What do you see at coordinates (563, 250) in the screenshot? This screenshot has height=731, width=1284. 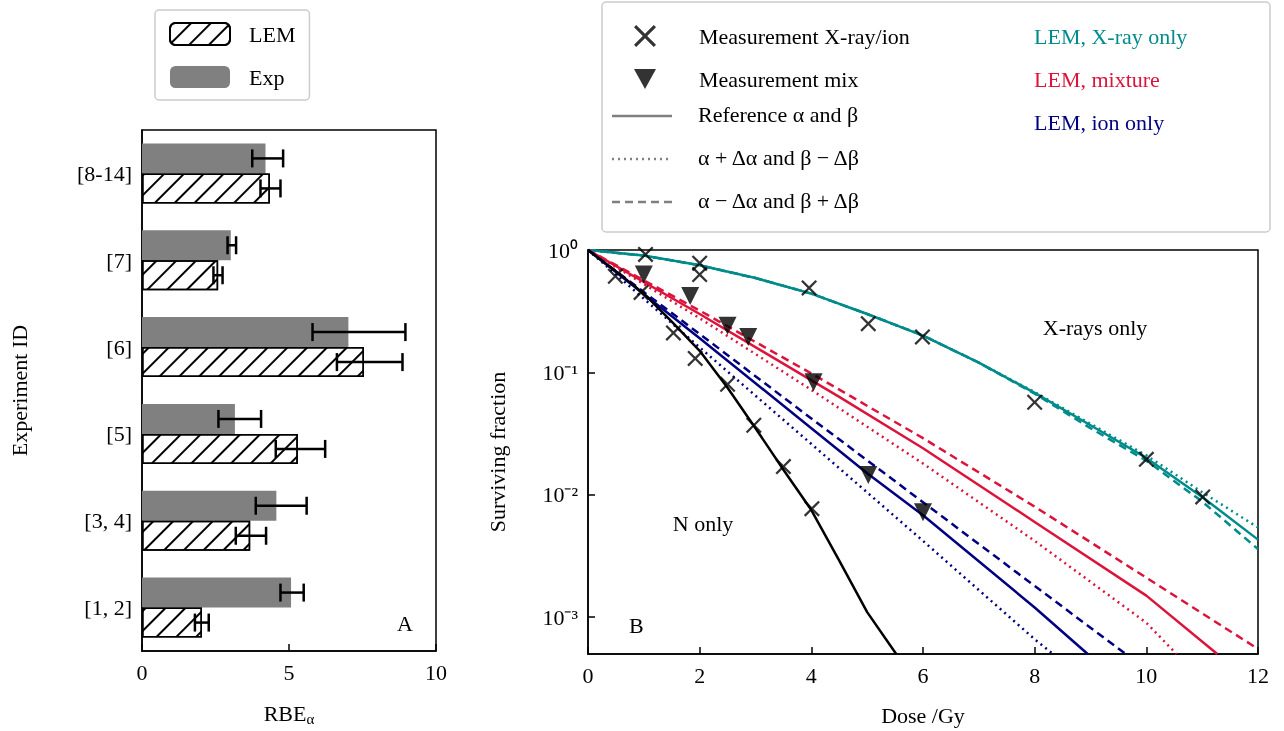 I see `y-tick-label: 10⁰` at bounding box center [563, 250].